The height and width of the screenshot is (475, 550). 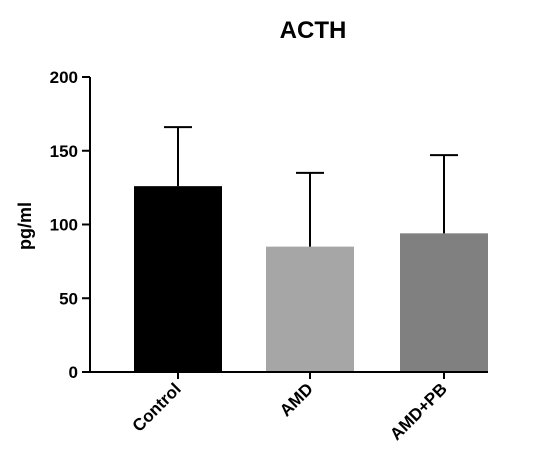 What do you see at coordinates (64, 225) in the screenshot?
I see `y-tick-label-2: 100` at bounding box center [64, 225].